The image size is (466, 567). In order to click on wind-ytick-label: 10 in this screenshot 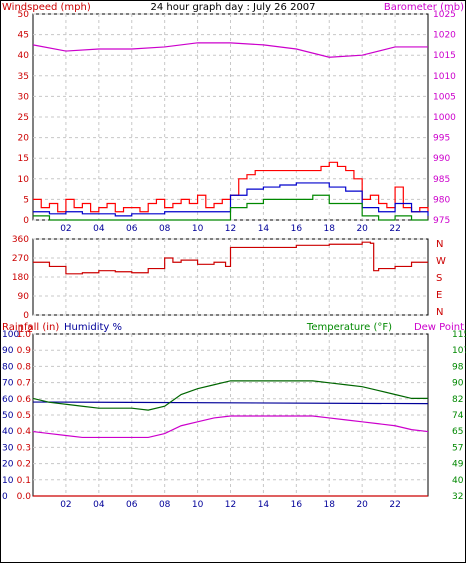, I will do `click(24, 180)`.